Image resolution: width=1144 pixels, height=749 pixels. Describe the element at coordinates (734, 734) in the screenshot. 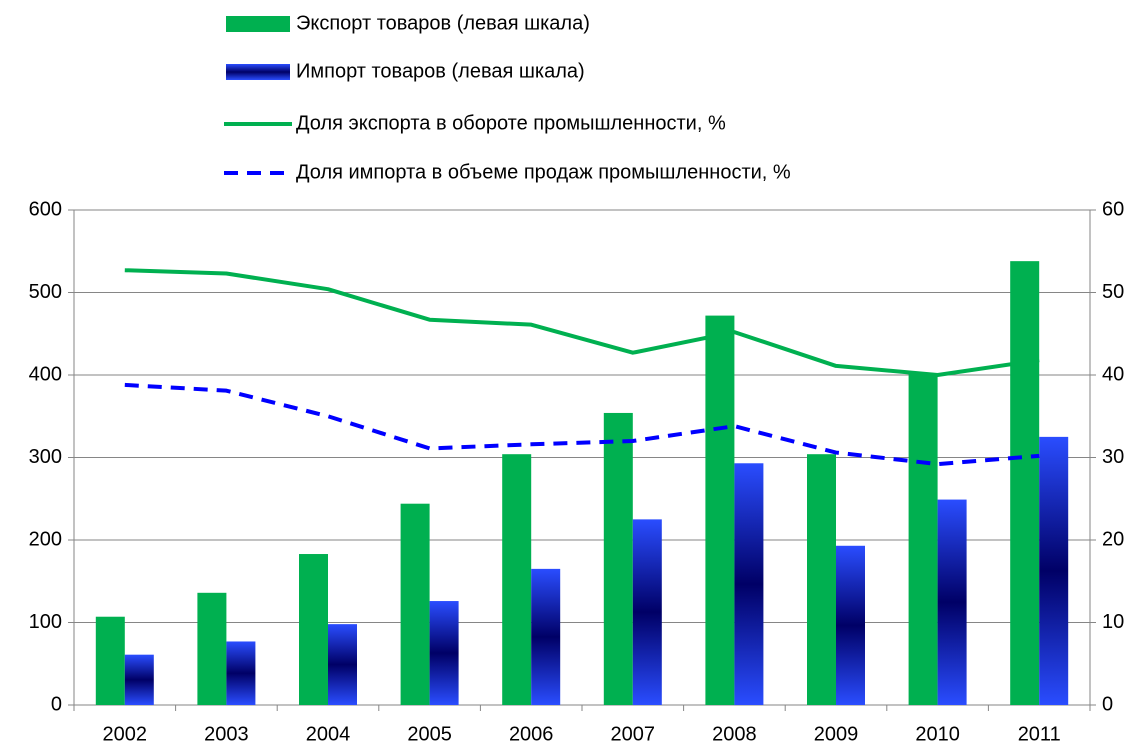

I see `x-tick-label: 2008` at that location.